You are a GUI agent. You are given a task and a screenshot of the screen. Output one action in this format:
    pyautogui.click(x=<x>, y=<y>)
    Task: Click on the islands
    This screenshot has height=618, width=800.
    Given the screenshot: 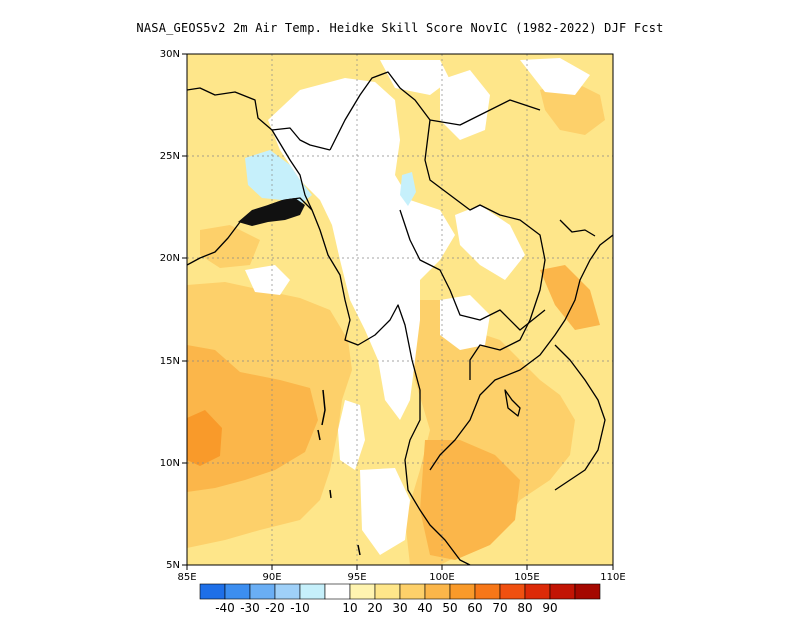 What is the action you would take?
    pyautogui.click(x=339, y=472)
    